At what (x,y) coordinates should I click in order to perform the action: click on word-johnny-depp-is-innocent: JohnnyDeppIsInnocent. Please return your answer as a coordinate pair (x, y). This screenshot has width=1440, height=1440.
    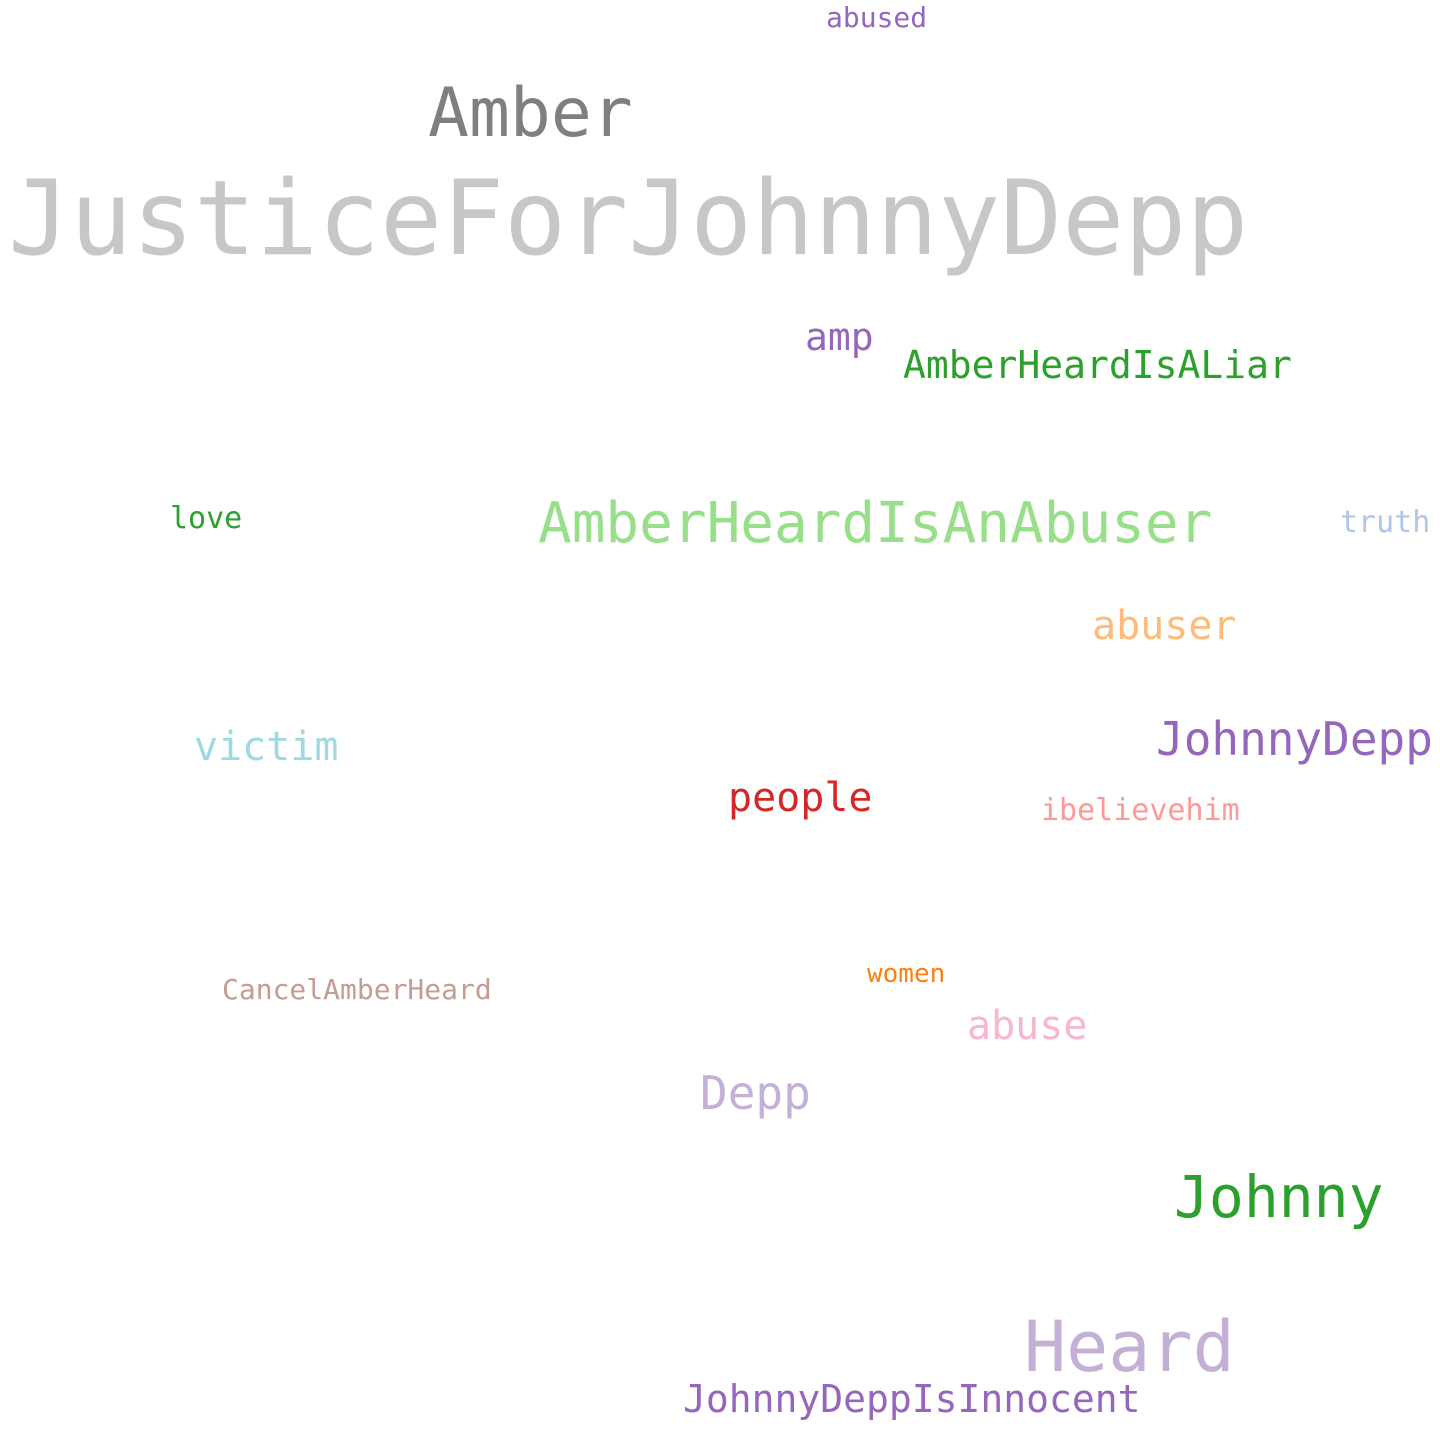
    Looking at the image, I should click on (912, 1399).